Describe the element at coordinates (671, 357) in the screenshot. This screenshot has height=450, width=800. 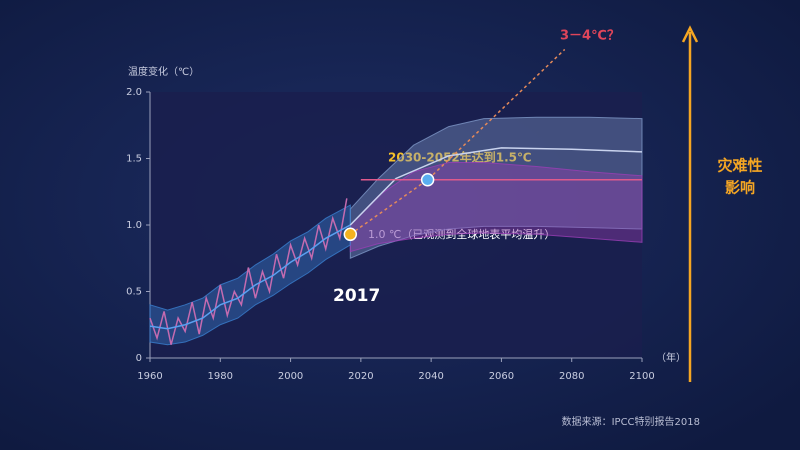
I see `x-axis-unit: （年）` at that location.